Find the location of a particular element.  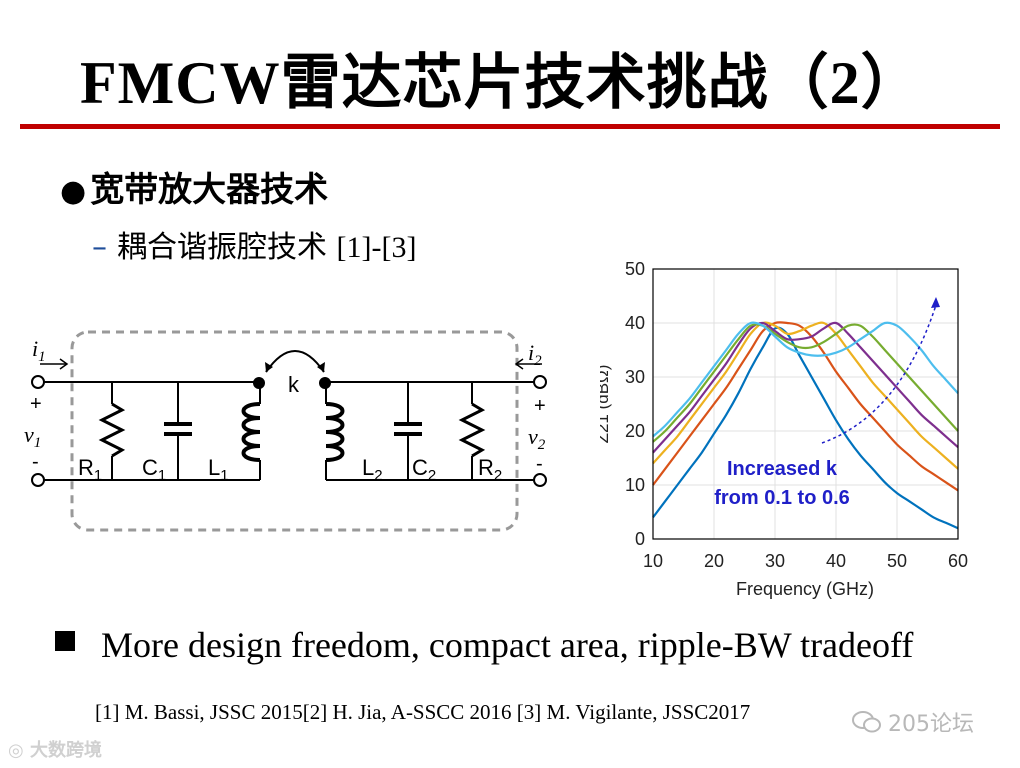

label-v2: v2 is located at coordinates (537, 438).